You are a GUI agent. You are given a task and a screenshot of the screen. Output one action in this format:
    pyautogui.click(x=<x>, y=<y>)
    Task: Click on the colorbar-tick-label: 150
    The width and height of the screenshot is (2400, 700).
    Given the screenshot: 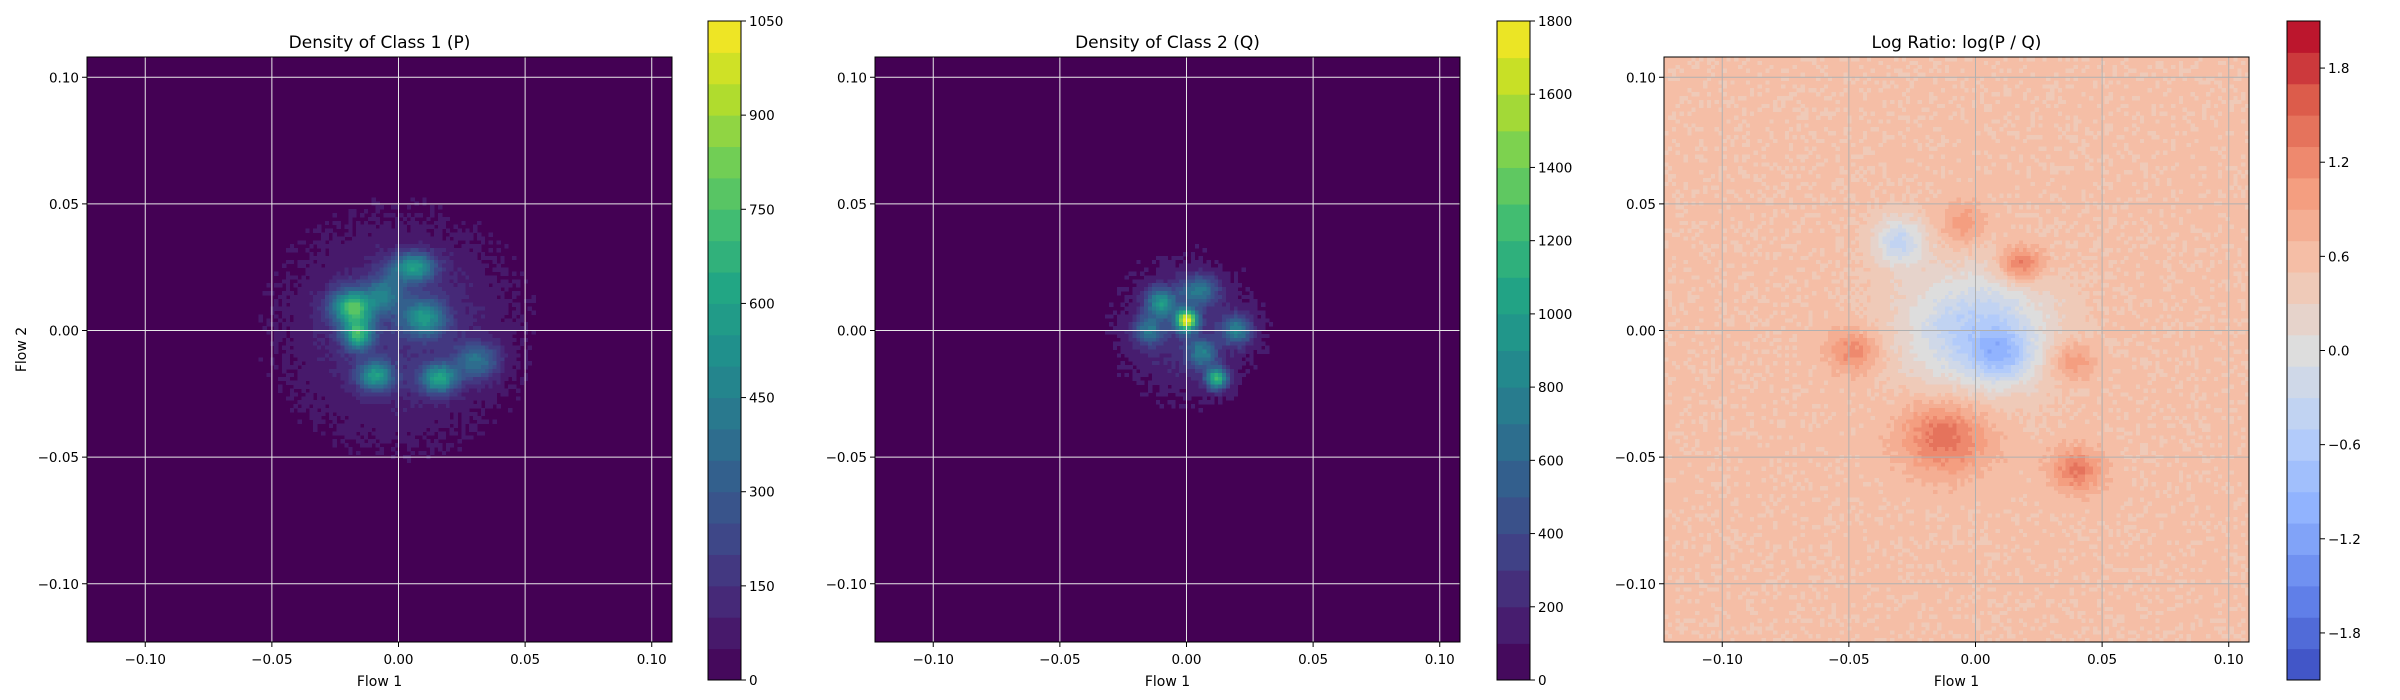 What is the action you would take?
    pyautogui.click(x=762, y=587)
    